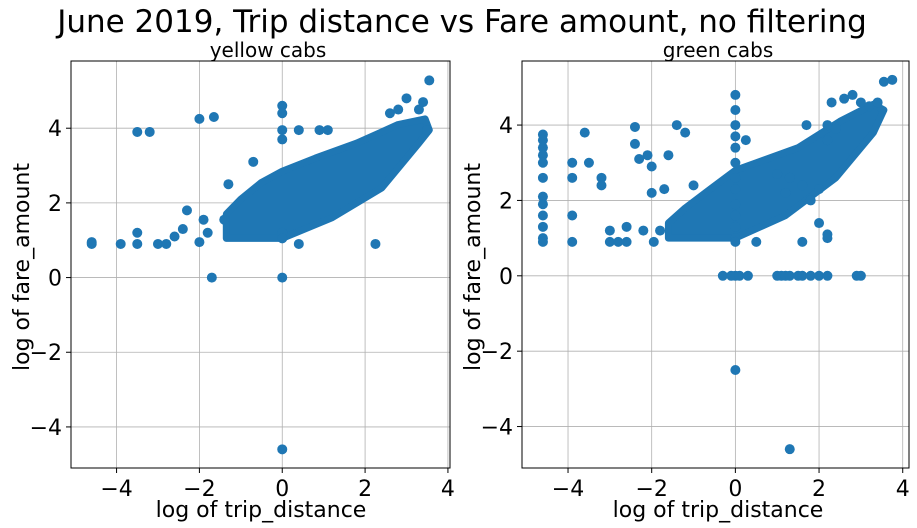 Image resolution: width=917 pixels, height=528 pixels. Describe the element at coordinates (651, 489) in the screenshot. I see `x-tick-label: −2` at that location.